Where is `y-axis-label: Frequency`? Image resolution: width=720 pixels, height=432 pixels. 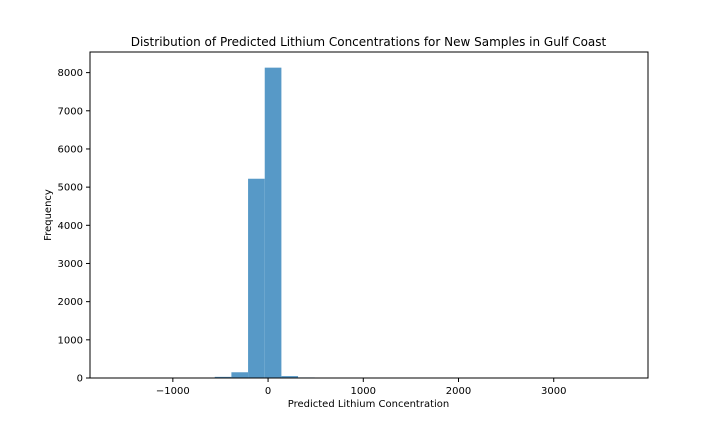
y-axis-label: Frequency is located at coordinates (48, 215).